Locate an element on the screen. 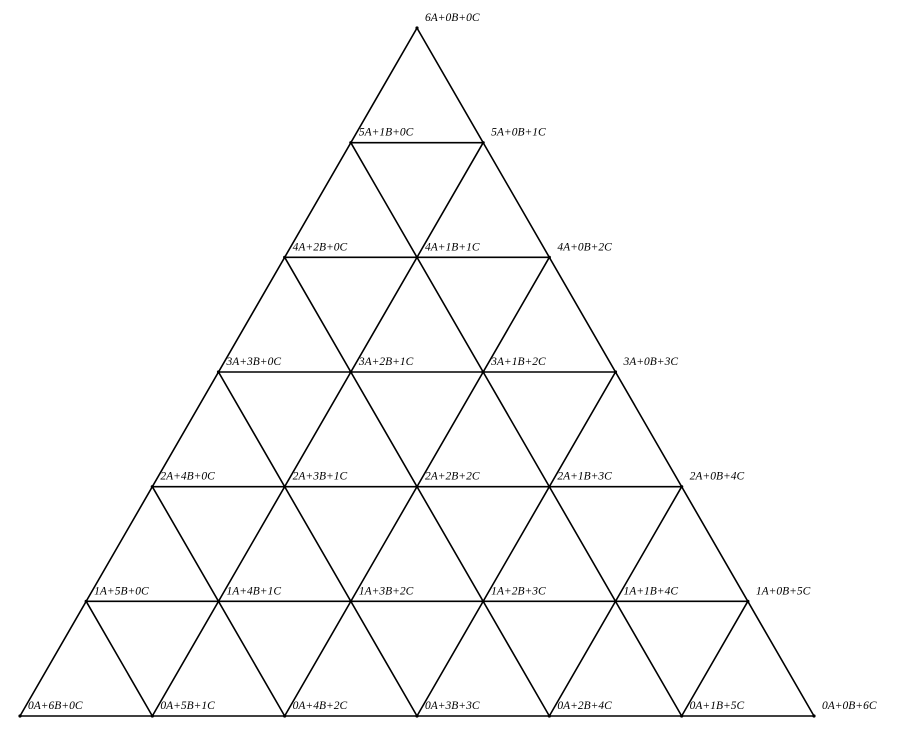  composition-label: 0A+3B+3C is located at coordinates (452, 706).